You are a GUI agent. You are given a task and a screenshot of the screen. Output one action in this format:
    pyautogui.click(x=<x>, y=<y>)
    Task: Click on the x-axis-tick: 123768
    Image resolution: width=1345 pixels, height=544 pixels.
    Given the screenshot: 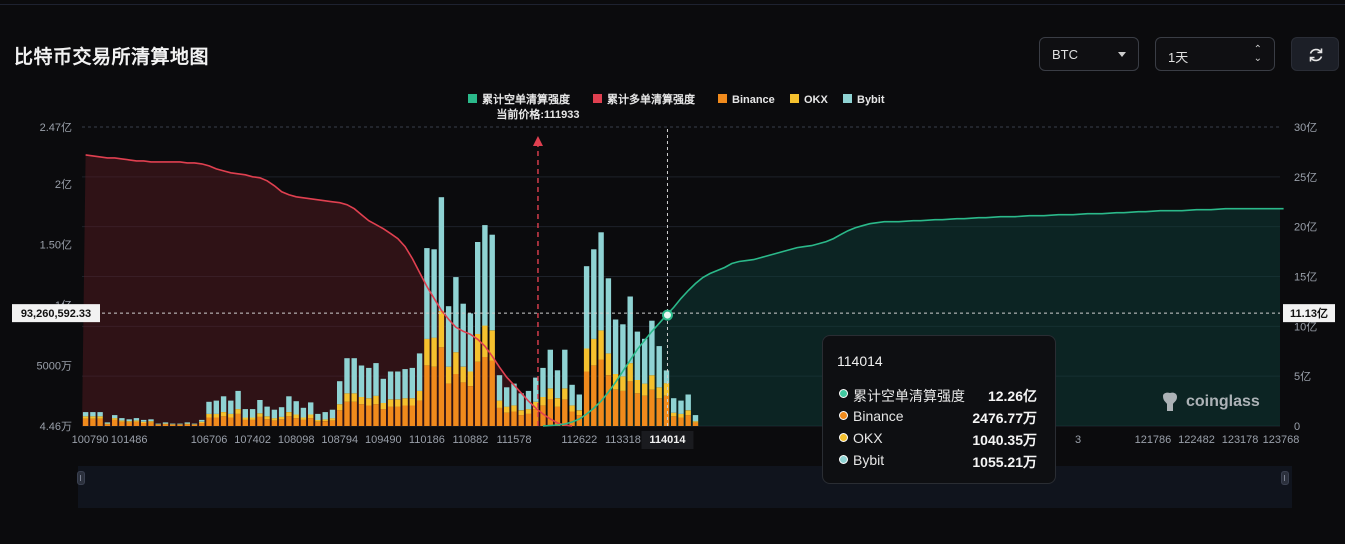 What is the action you would take?
    pyautogui.click(x=1281, y=440)
    